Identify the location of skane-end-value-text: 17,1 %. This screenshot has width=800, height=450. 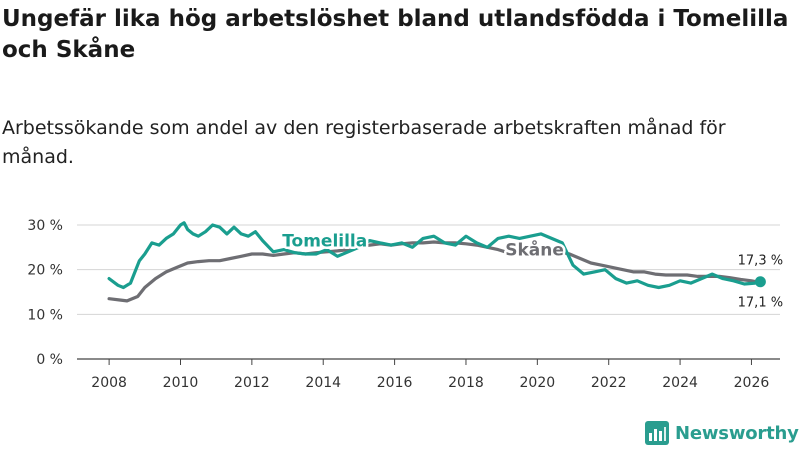
(760, 303).